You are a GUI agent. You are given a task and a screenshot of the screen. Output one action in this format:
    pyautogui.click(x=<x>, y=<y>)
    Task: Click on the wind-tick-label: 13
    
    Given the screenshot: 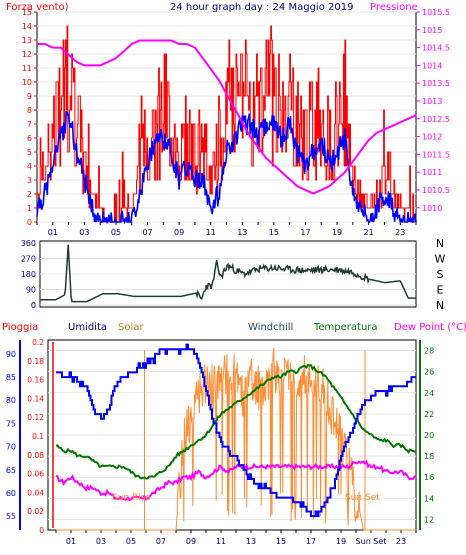 What is the action you would take?
    pyautogui.click(x=27, y=40)
    